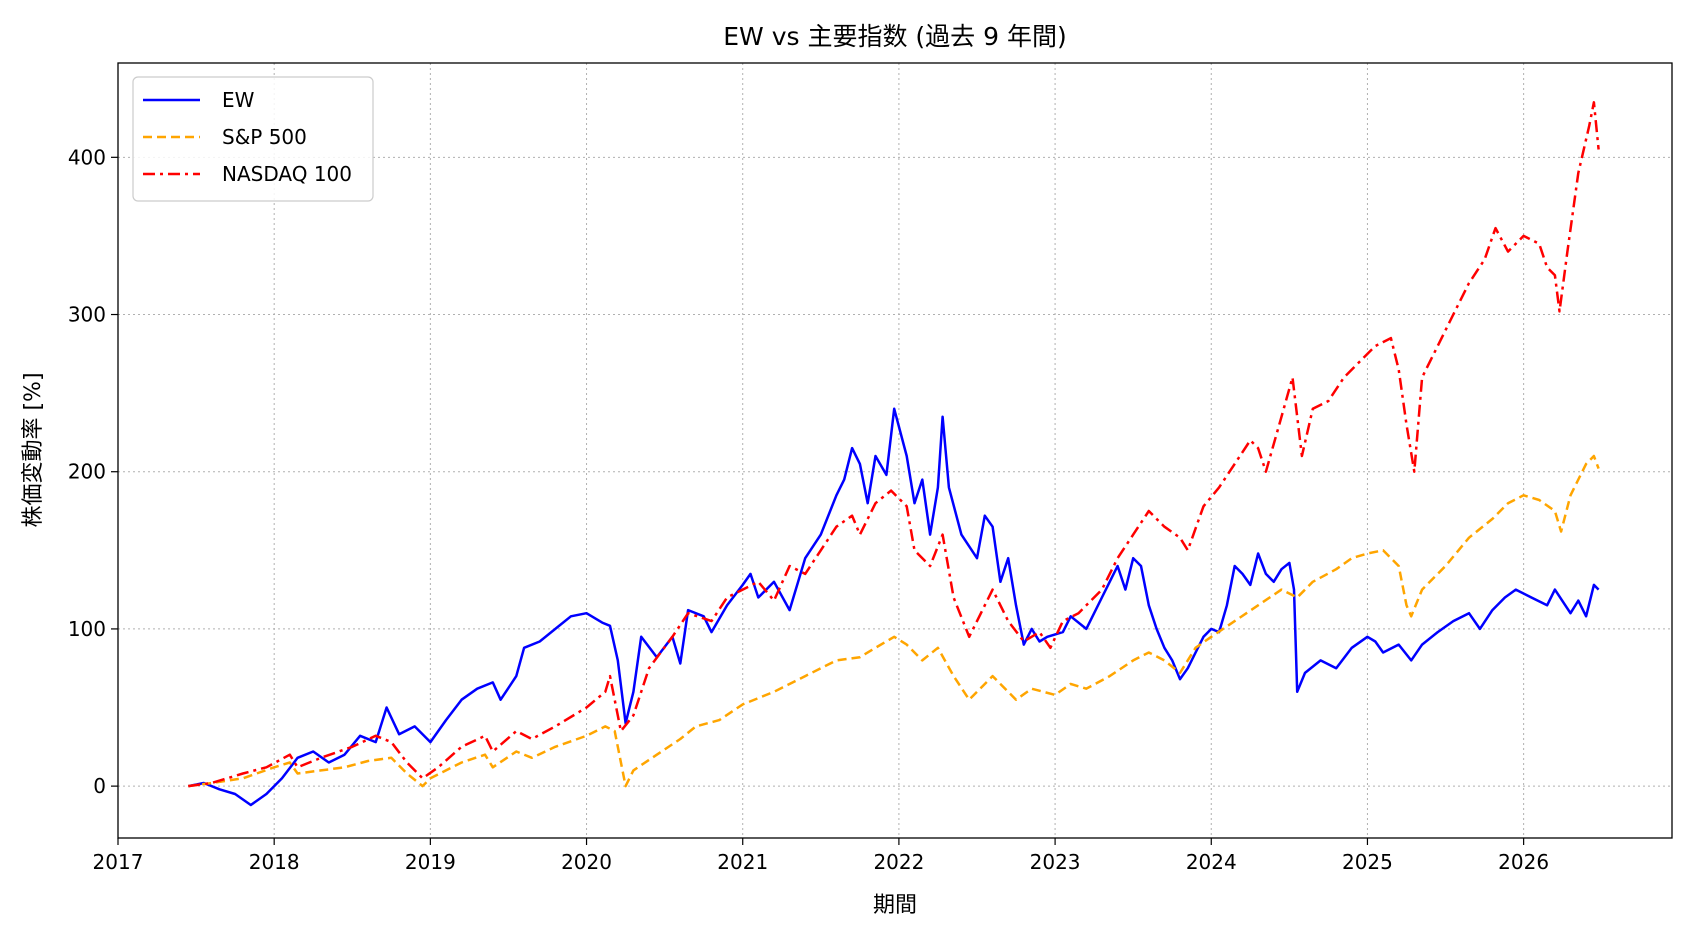  What do you see at coordinates (33, 449) in the screenshot?
I see `y-axis-label: 株価変動率 [%]` at bounding box center [33, 449].